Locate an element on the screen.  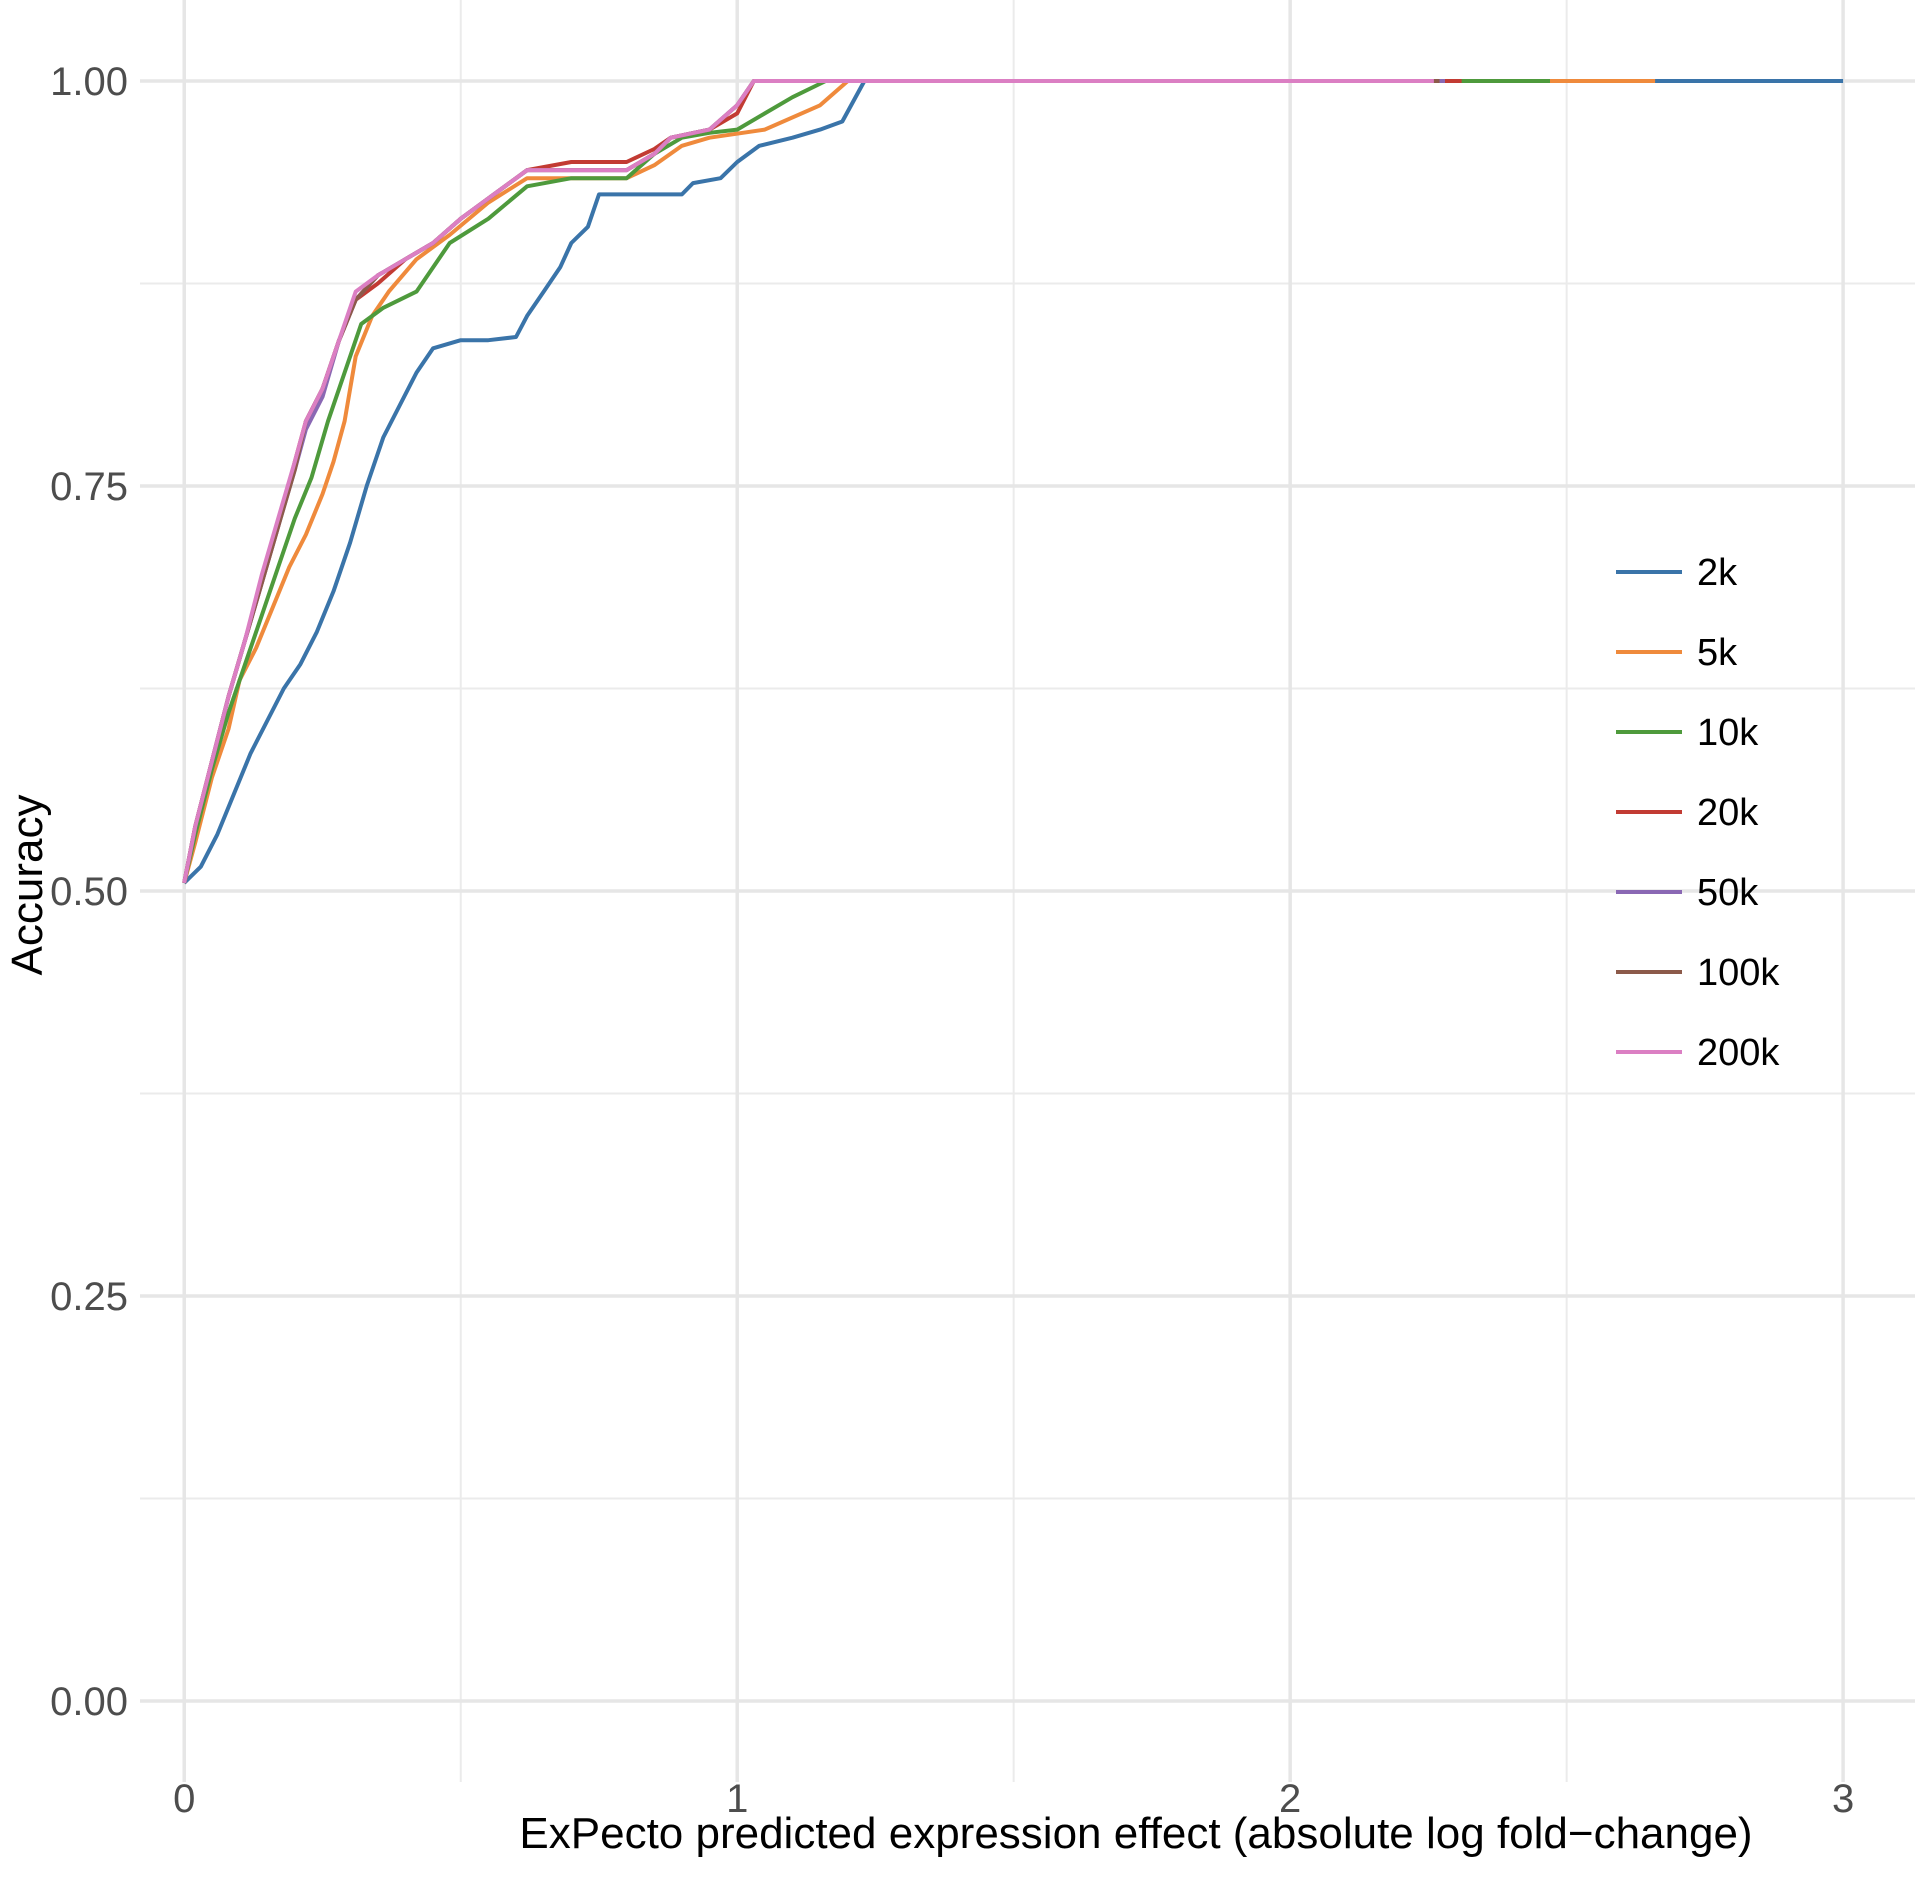
x-tick-label-3: 3 is located at coordinates (1843, 1799).